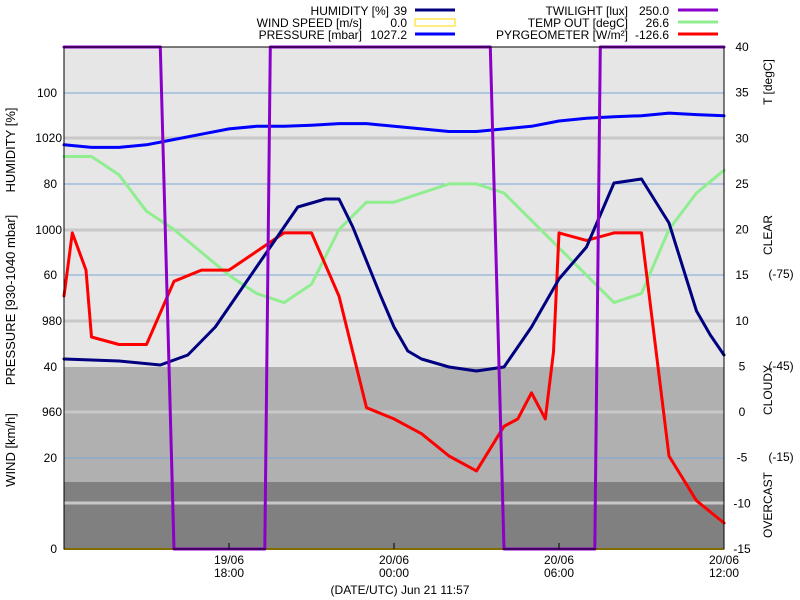 Image resolution: width=800 pixels, height=600 pixels. I want to click on legend-label-wind: WIND SPEED [m/s], so click(309, 23).